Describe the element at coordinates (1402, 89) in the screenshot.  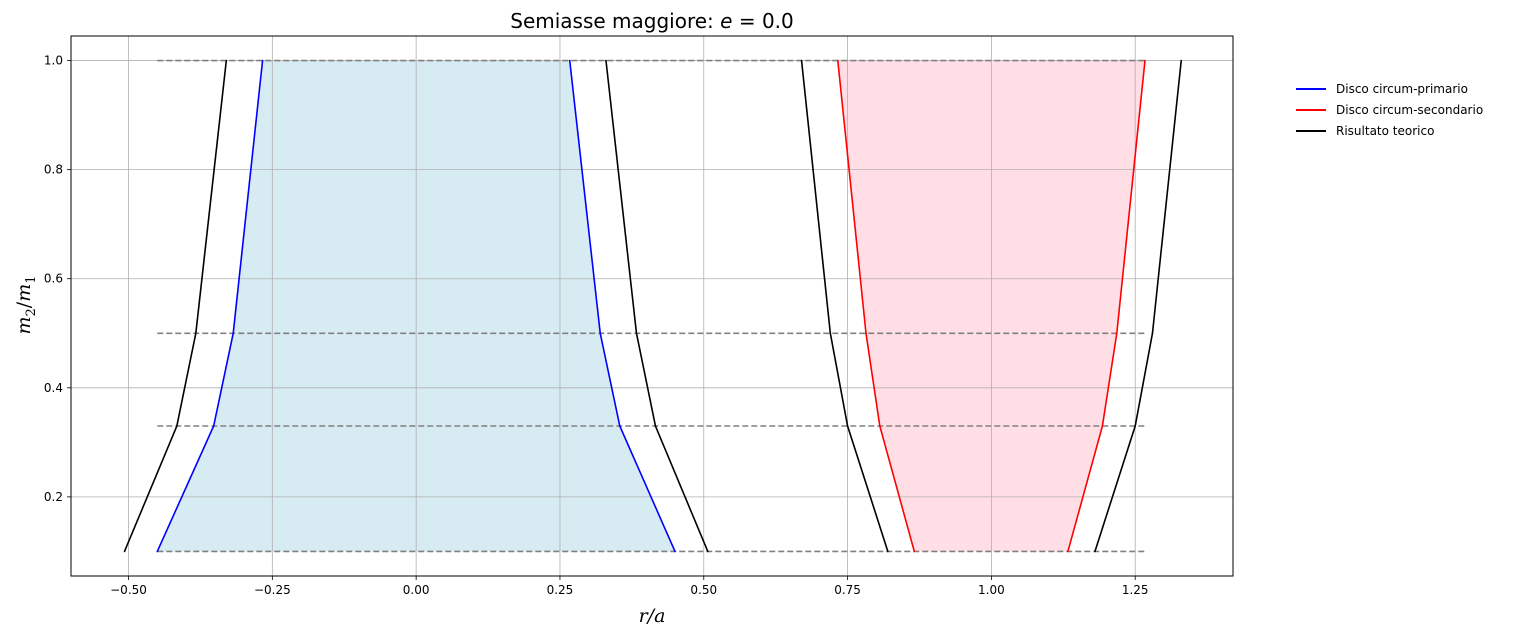
I see `legend-label: Disco circum-primario` at that location.